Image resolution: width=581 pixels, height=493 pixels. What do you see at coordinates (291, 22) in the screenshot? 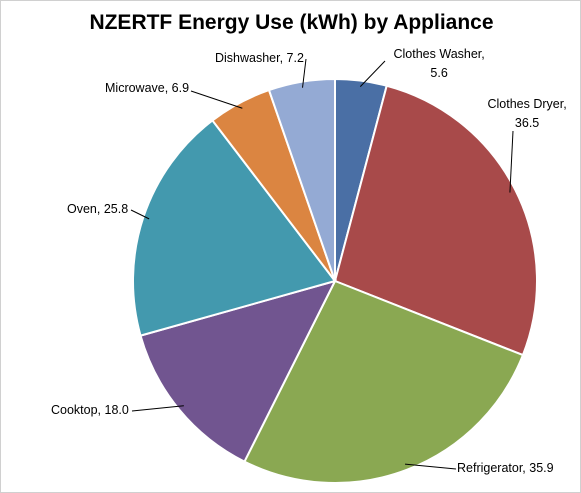
I see `chart-title: NZERTF Energy Use (kWh) by Appliance` at bounding box center [291, 22].